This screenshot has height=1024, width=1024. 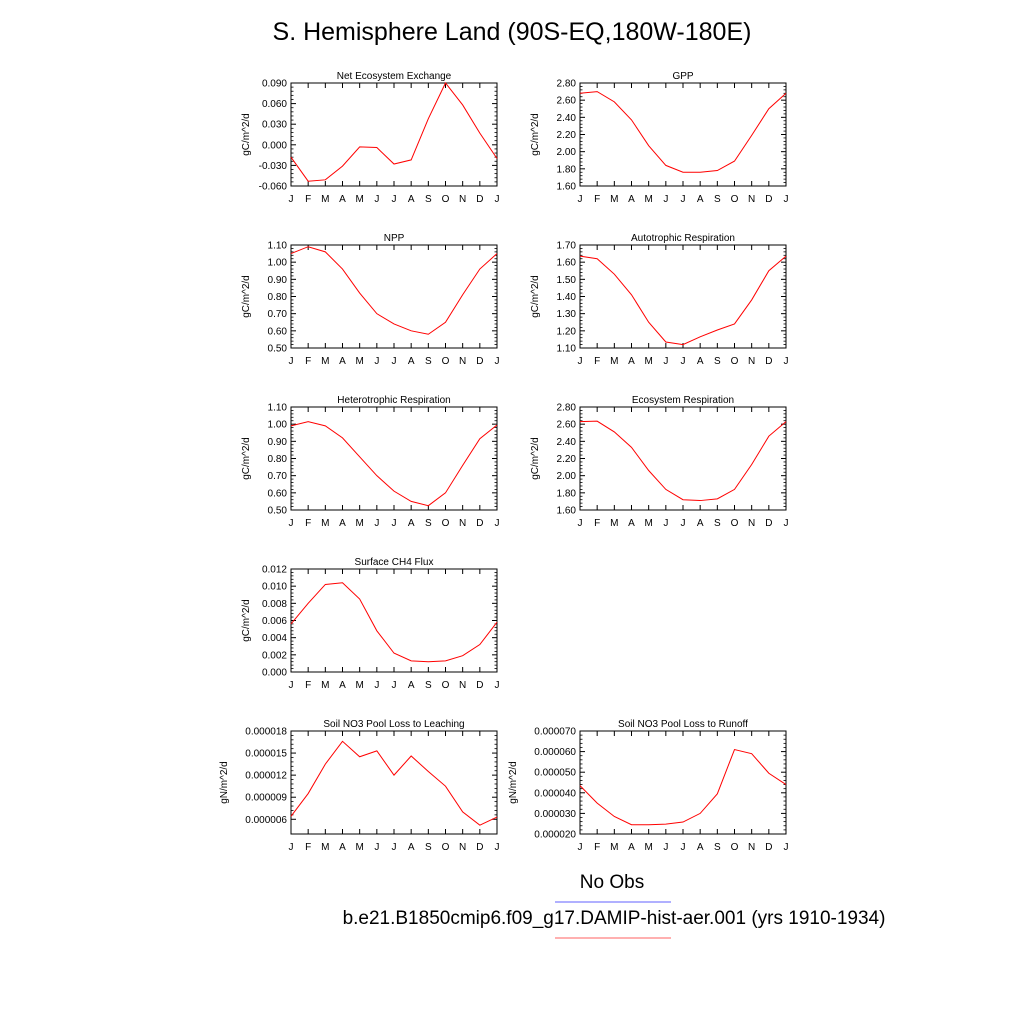 What do you see at coordinates (612, 882) in the screenshot?
I see `legend-obs-text: No Obs` at bounding box center [612, 882].